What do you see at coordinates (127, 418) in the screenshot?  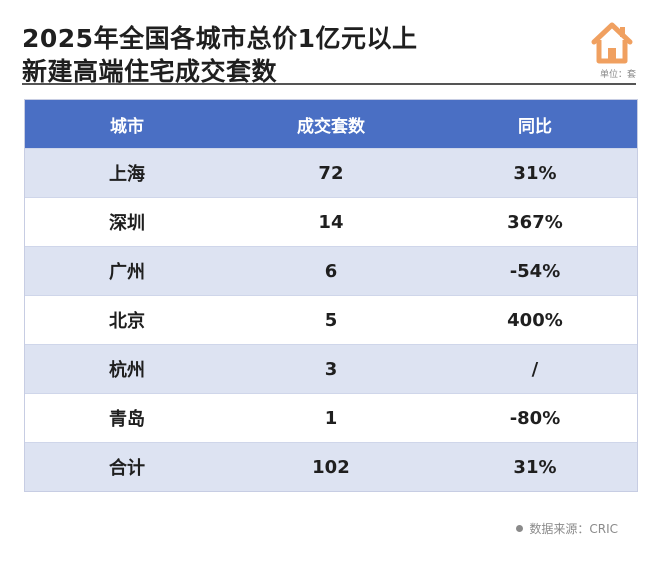 I see `cell-city: 青岛` at bounding box center [127, 418].